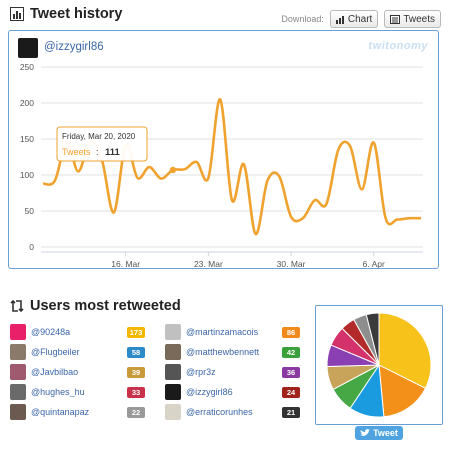  I want to click on retweet-count-badge: 36, so click(291, 372).